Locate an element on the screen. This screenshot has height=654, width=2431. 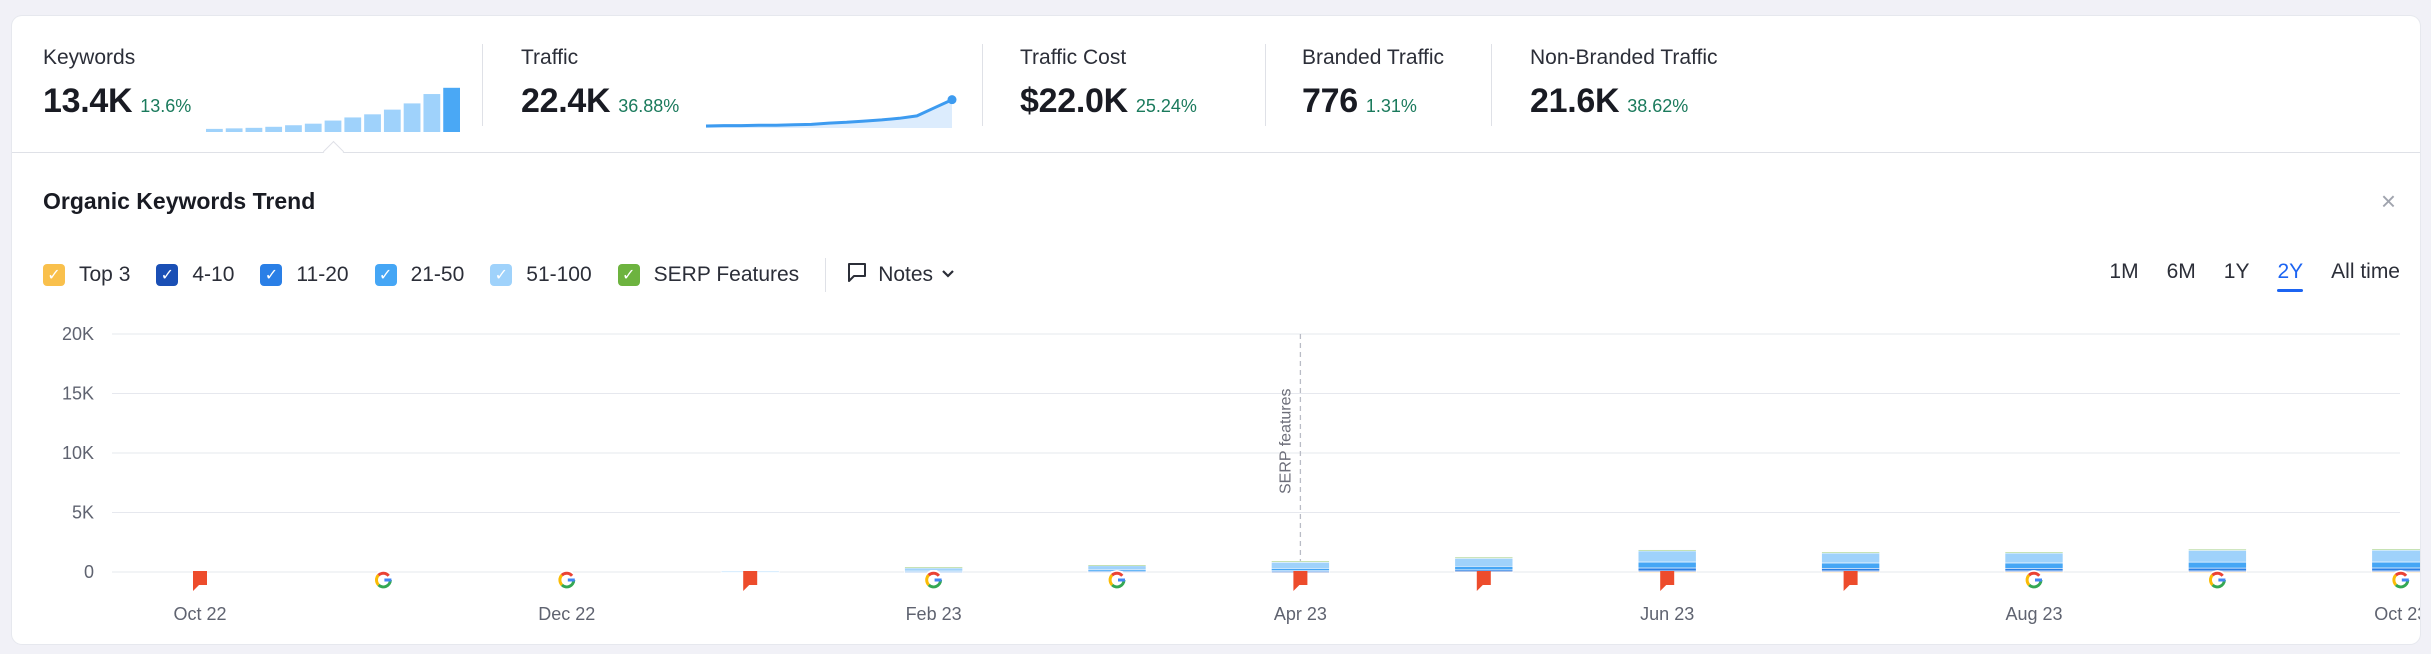
range-6m: 6M is located at coordinates (2181, 271).